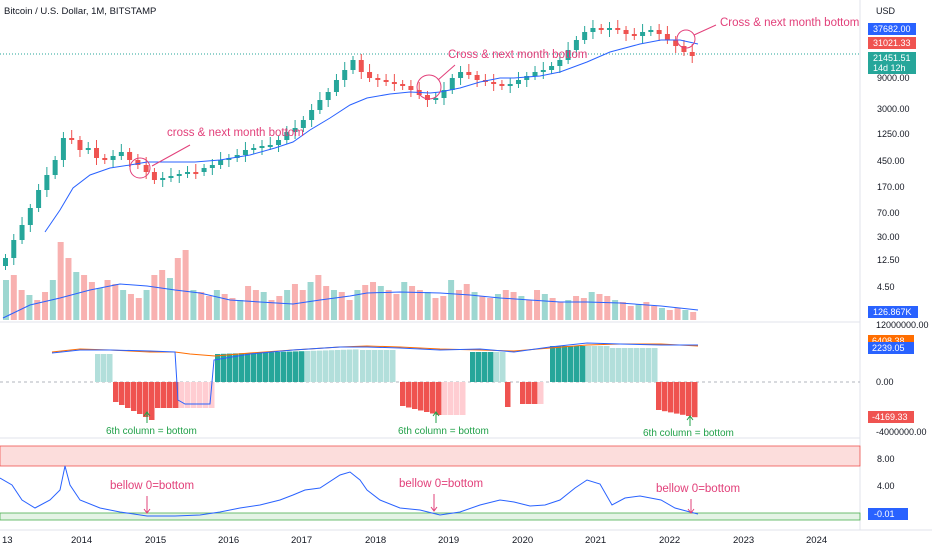 Image resolution: width=932 pixels, height=555 pixels. What do you see at coordinates (443, 431) in the screenshot?
I see `annotation-label: 6th column = bottom` at bounding box center [443, 431].